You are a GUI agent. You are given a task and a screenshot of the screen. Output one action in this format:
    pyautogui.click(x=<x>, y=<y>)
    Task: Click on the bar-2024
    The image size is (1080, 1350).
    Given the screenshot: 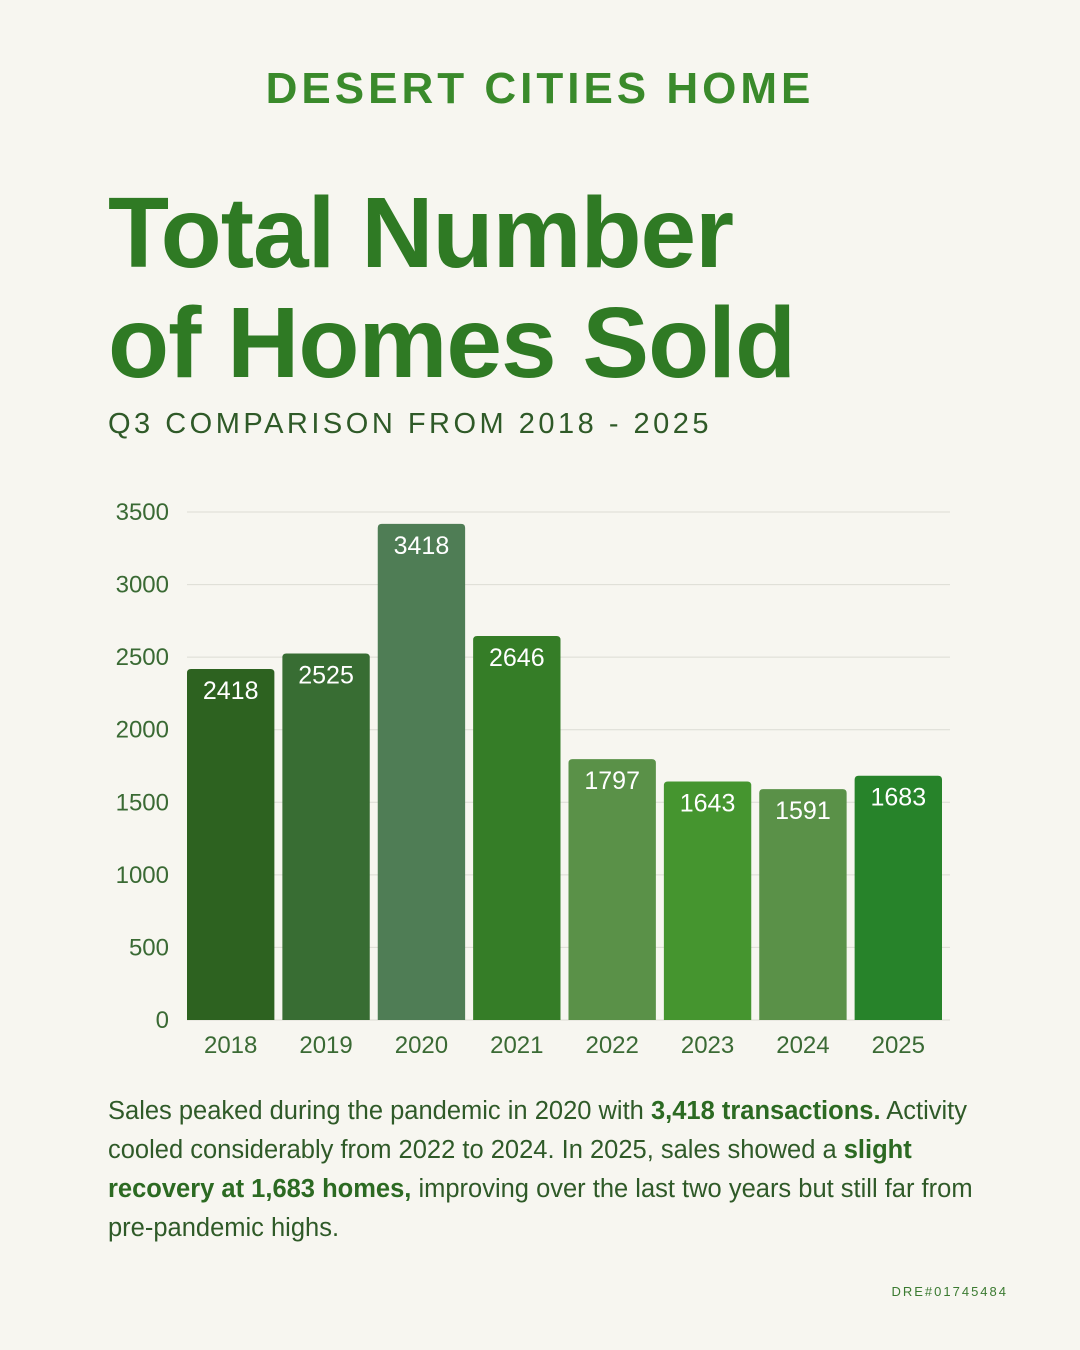 What is the action you would take?
    pyautogui.click(x=803, y=904)
    